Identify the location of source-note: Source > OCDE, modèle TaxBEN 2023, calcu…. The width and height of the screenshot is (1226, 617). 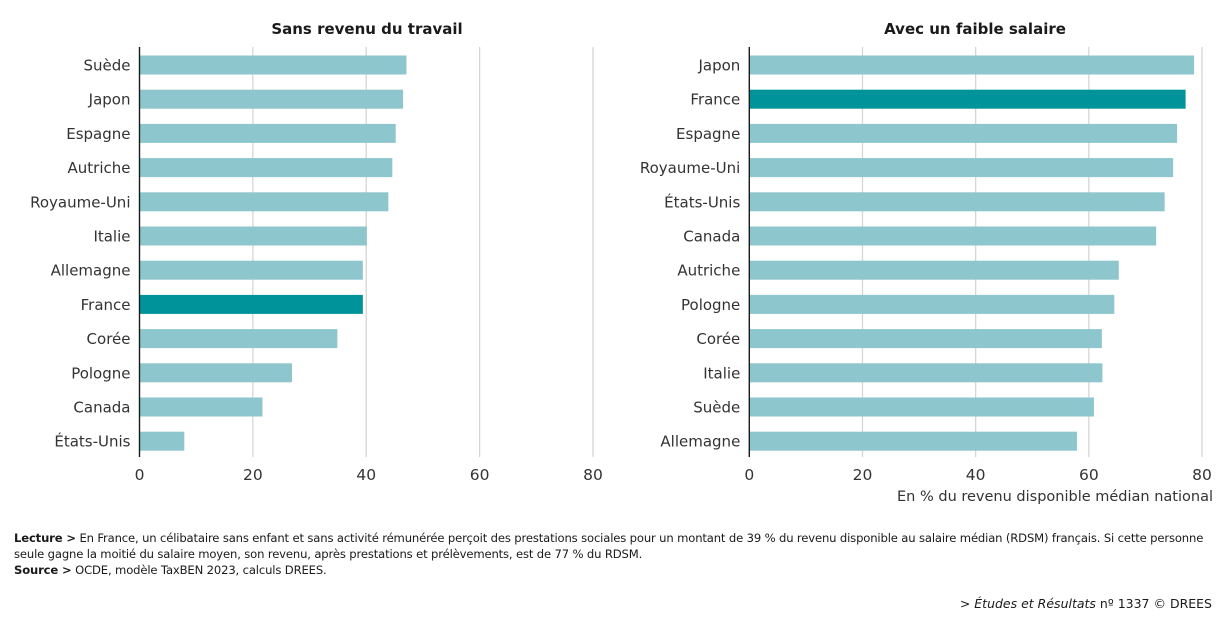
(614, 570).